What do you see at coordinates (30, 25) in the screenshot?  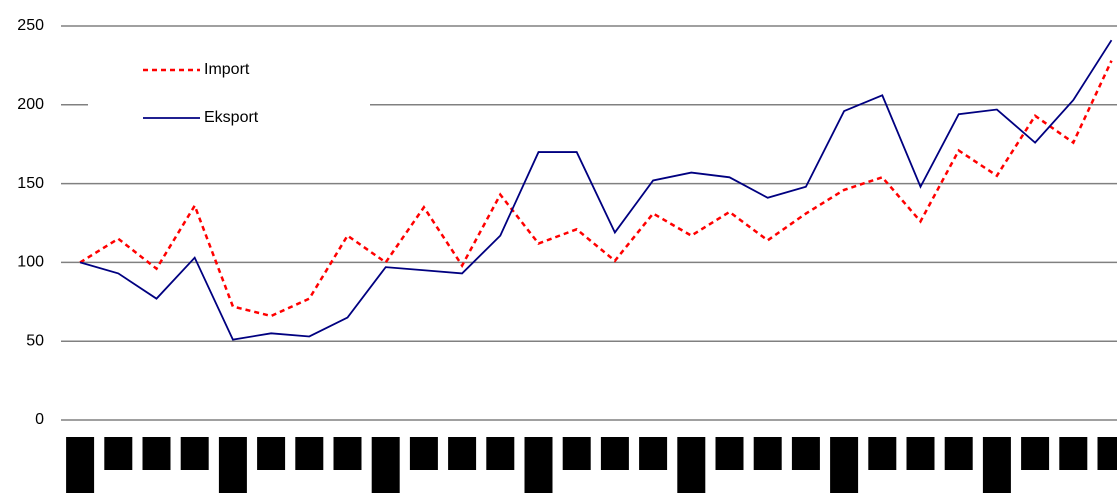 I see `y-tick-label: 250` at bounding box center [30, 25].